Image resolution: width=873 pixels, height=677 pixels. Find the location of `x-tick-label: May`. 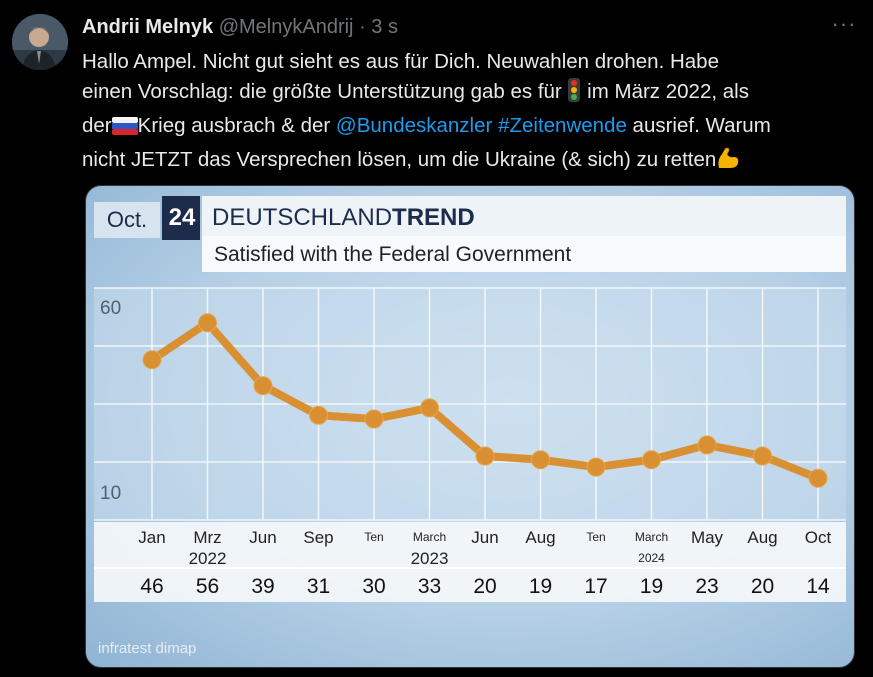

x-tick-label: May is located at coordinates (707, 537).